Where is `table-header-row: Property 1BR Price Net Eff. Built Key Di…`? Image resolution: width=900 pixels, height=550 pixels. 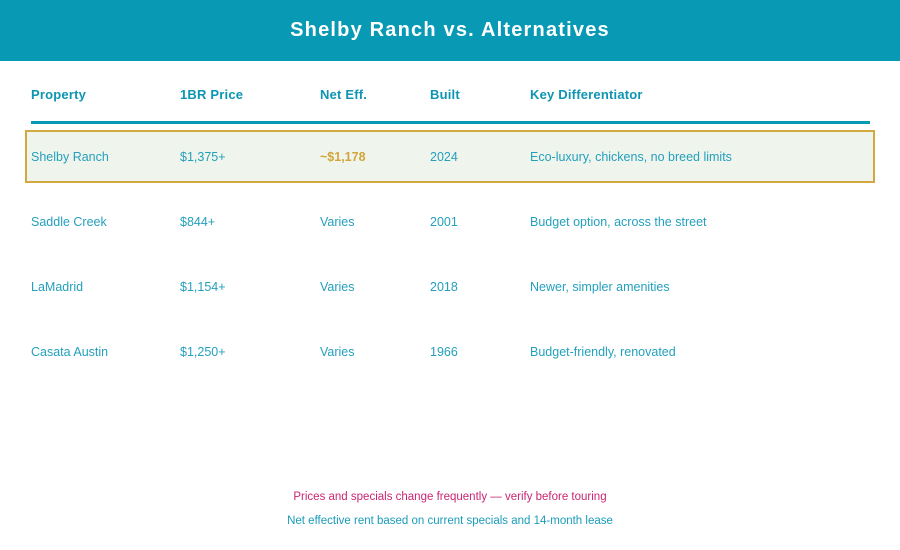
table-header-row: Property 1BR Price Net Eff. Built Key Di… is located at coordinates (450, 92).